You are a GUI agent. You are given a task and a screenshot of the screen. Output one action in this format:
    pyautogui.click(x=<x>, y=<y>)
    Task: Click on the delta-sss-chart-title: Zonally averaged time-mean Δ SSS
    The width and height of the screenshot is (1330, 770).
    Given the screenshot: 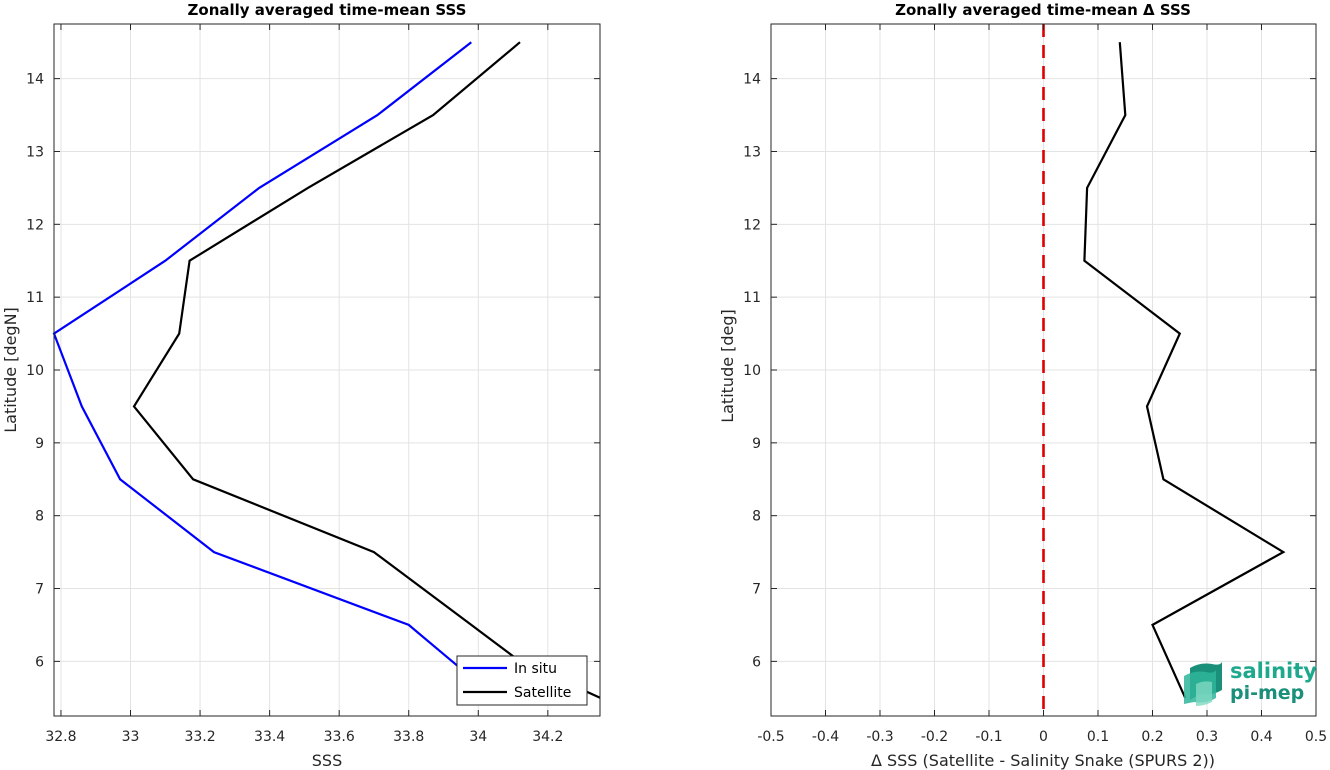 What is the action you would take?
    pyautogui.click(x=1043, y=10)
    